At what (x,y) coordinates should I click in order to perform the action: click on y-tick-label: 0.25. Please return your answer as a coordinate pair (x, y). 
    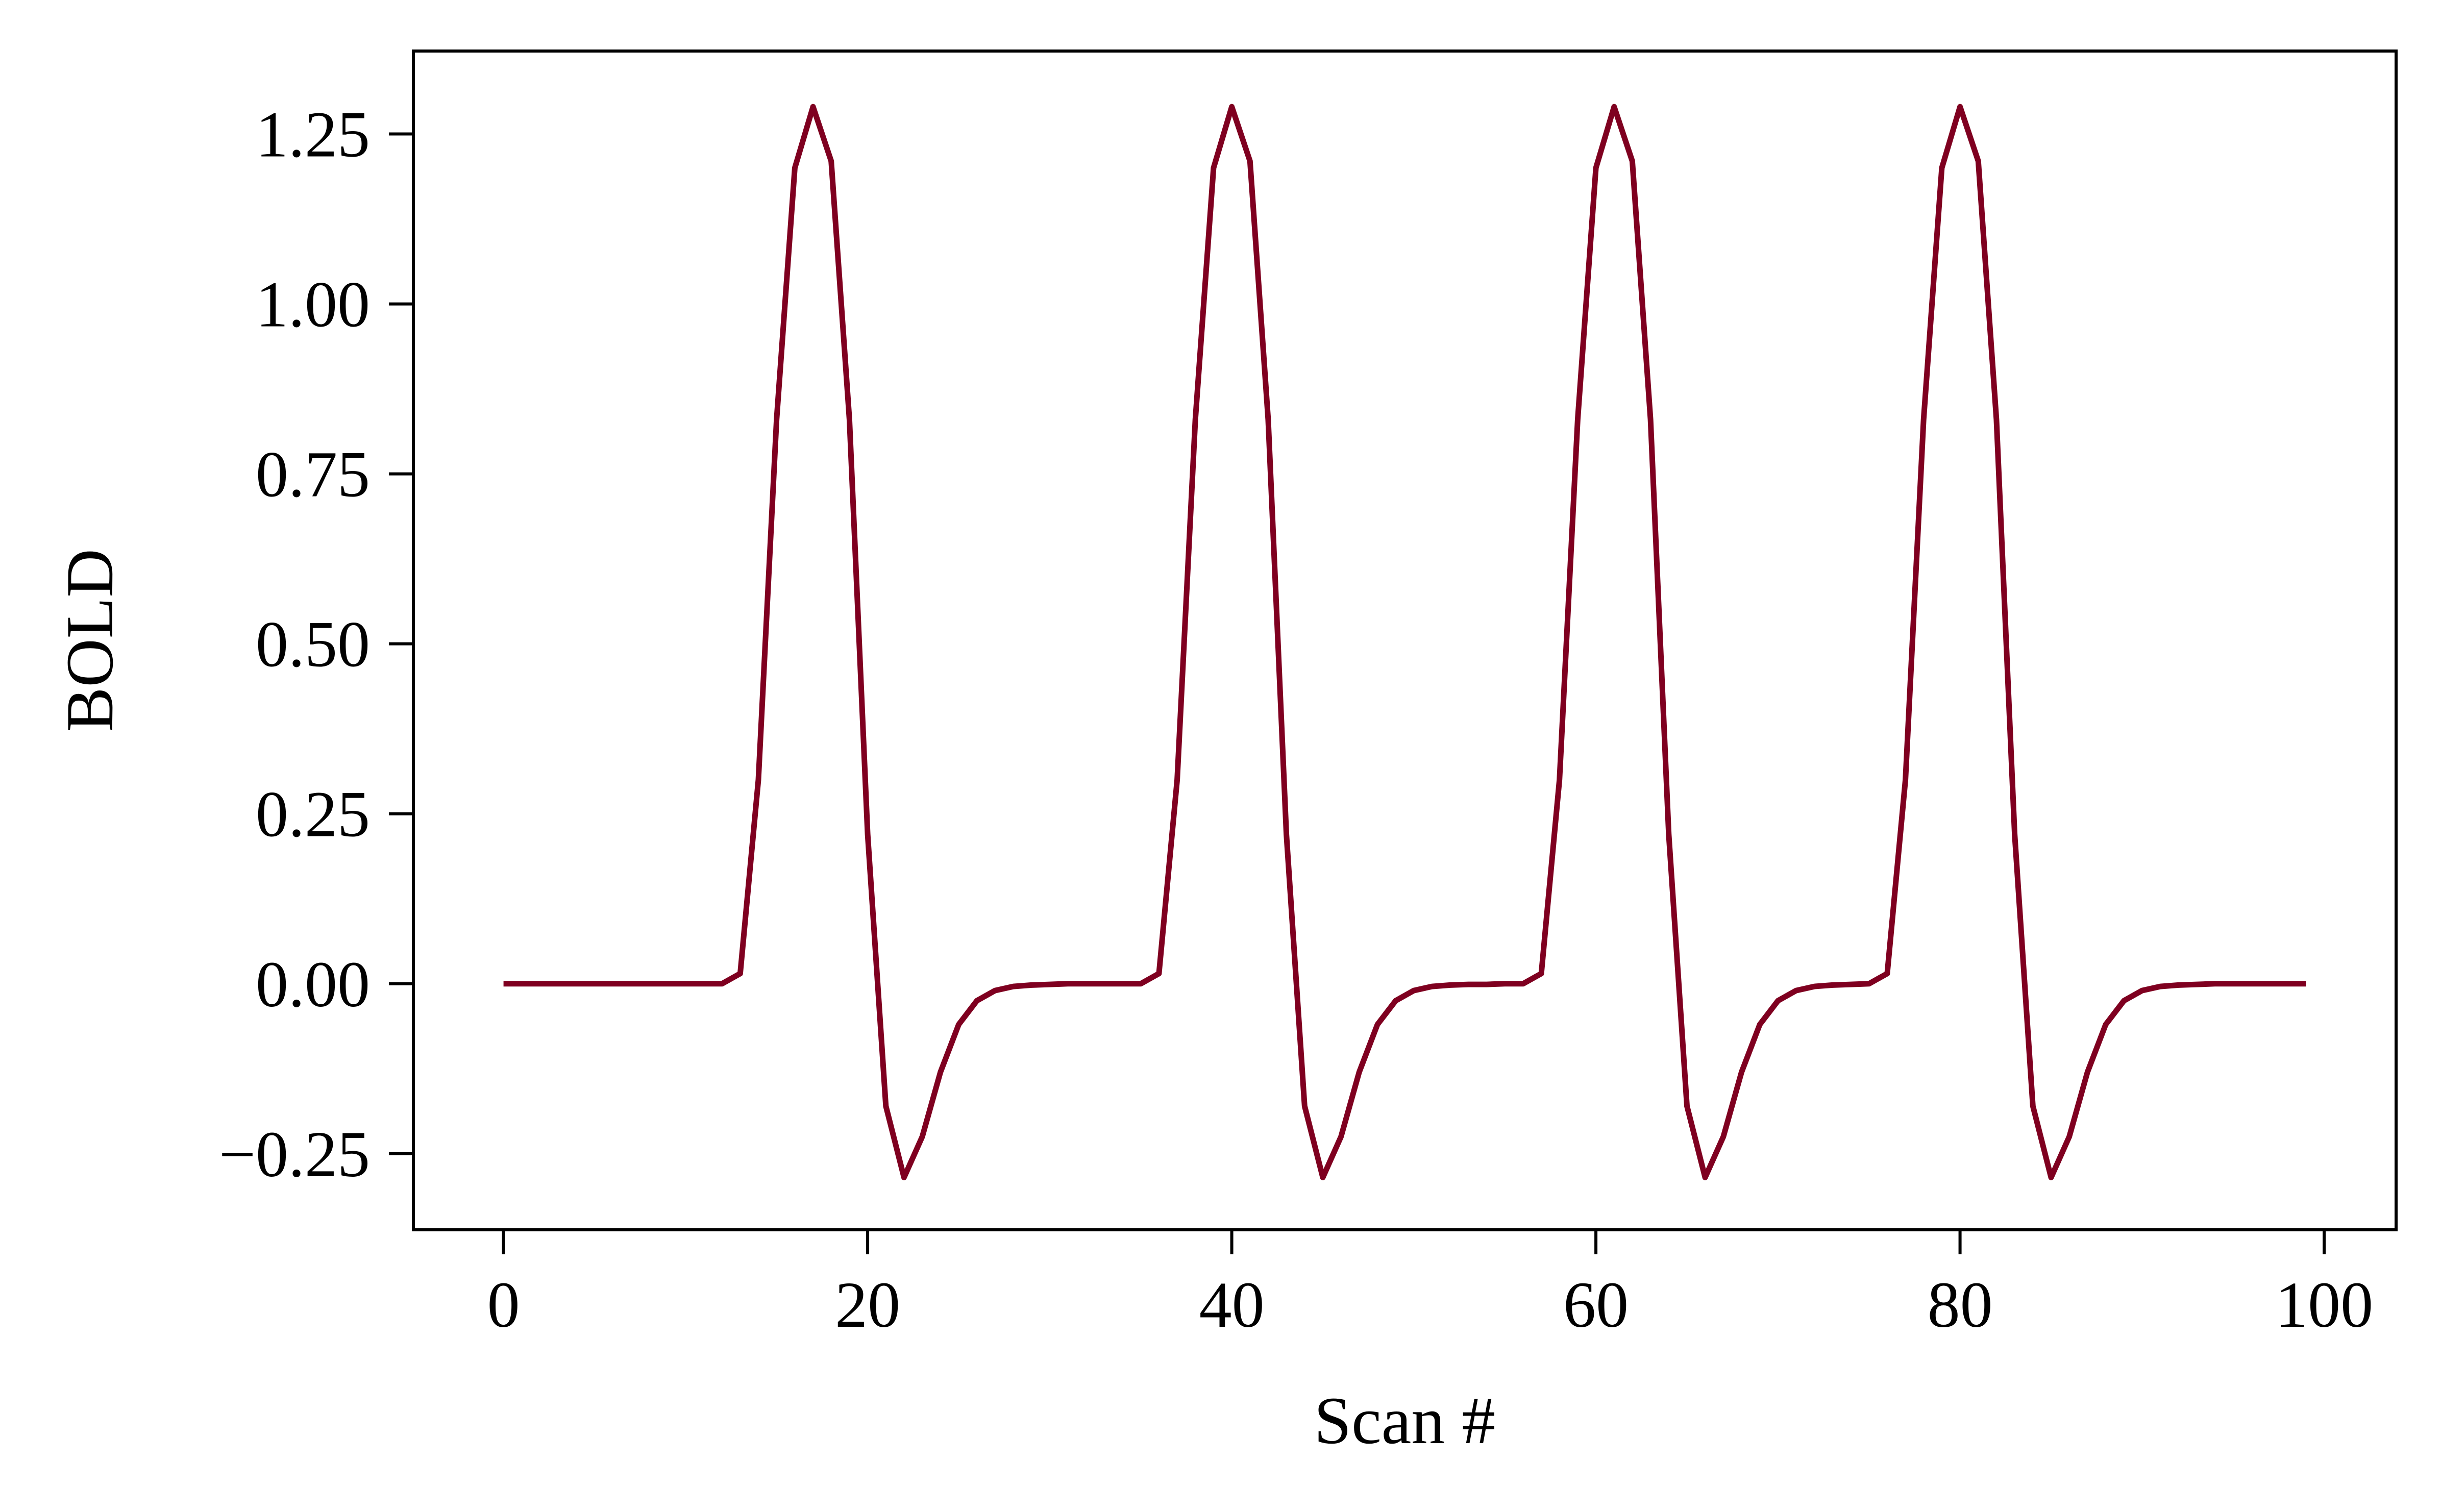
    Looking at the image, I should click on (313, 814).